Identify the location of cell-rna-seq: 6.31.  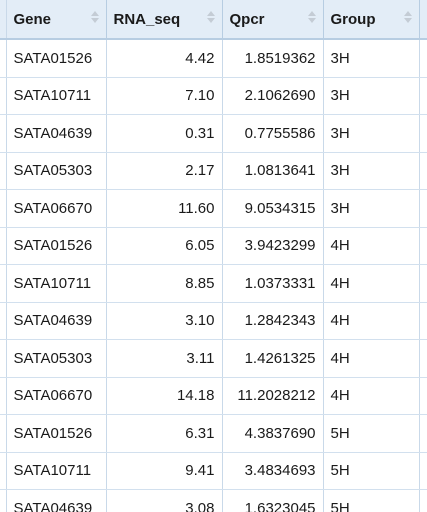
(164, 433).